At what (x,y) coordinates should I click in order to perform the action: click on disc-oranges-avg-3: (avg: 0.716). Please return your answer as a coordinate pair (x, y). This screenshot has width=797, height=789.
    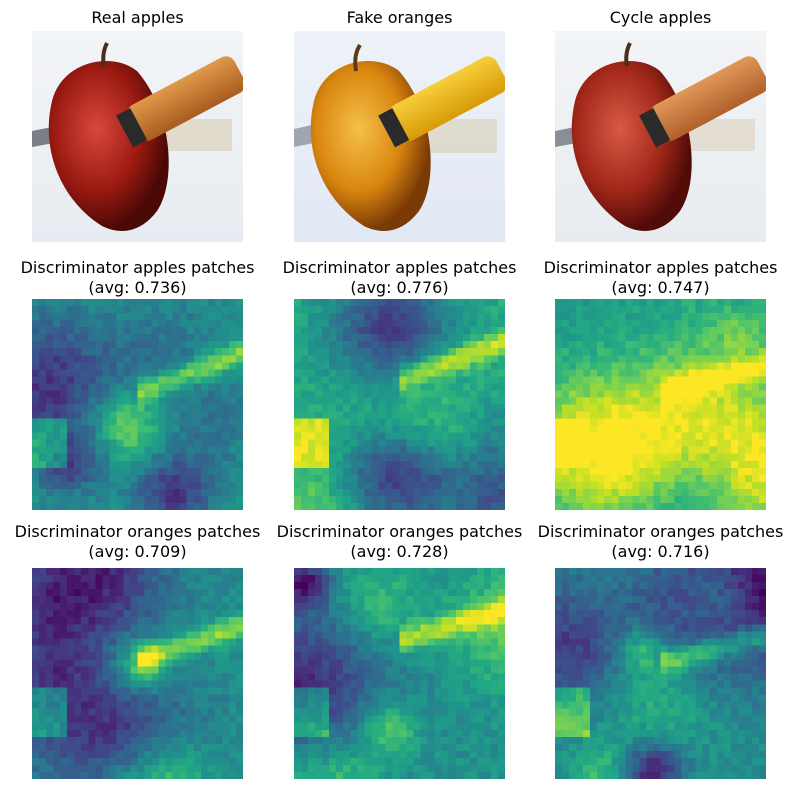
    Looking at the image, I should click on (660, 551).